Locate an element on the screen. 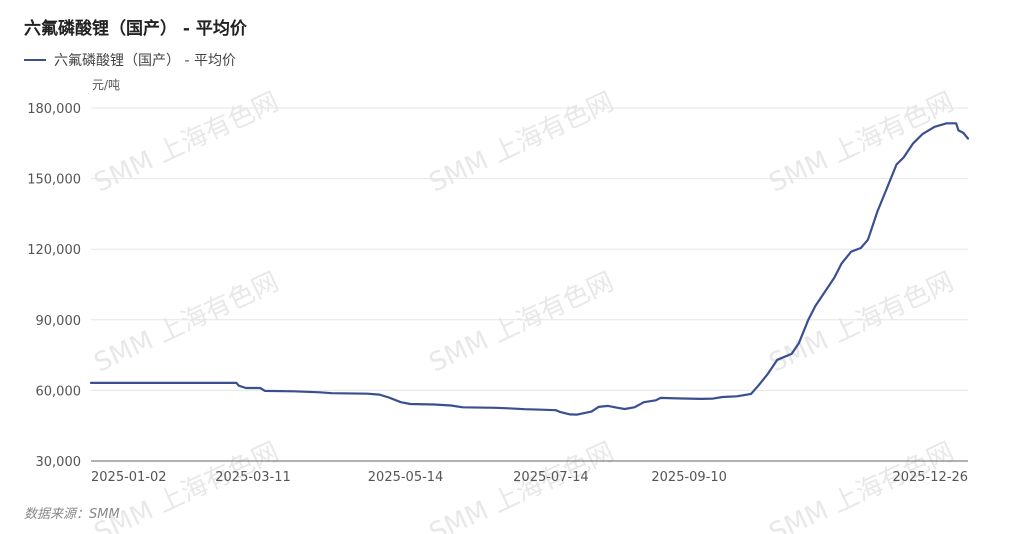  x-tick-label: 2025-12-26 is located at coordinates (930, 477).